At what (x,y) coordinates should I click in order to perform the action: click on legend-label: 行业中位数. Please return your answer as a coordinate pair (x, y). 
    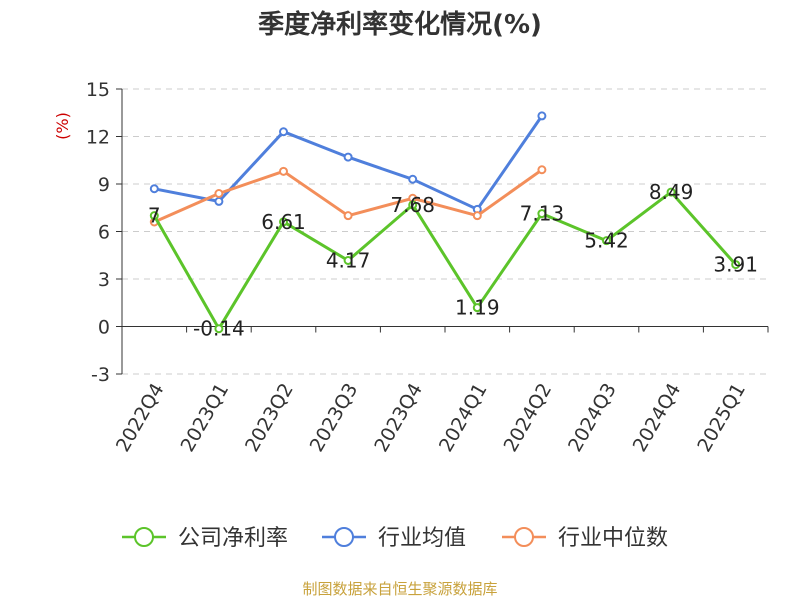
    Looking at the image, I should click on (613, 538).